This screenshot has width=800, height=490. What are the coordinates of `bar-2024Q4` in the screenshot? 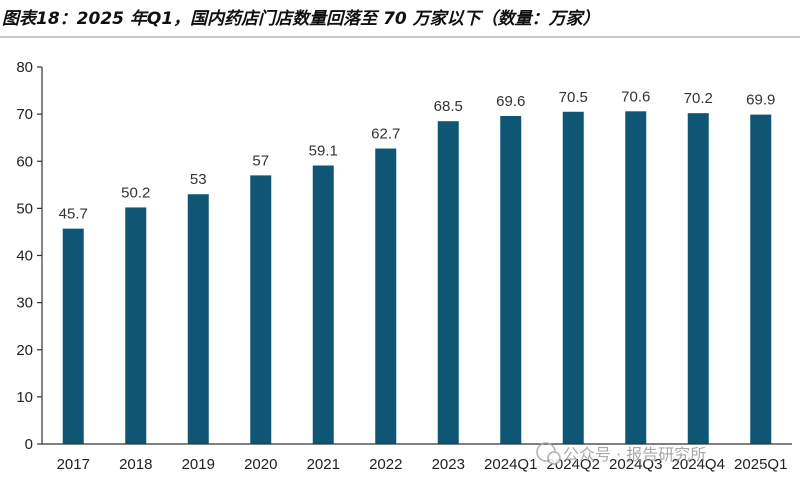 It's located at (698, 279).